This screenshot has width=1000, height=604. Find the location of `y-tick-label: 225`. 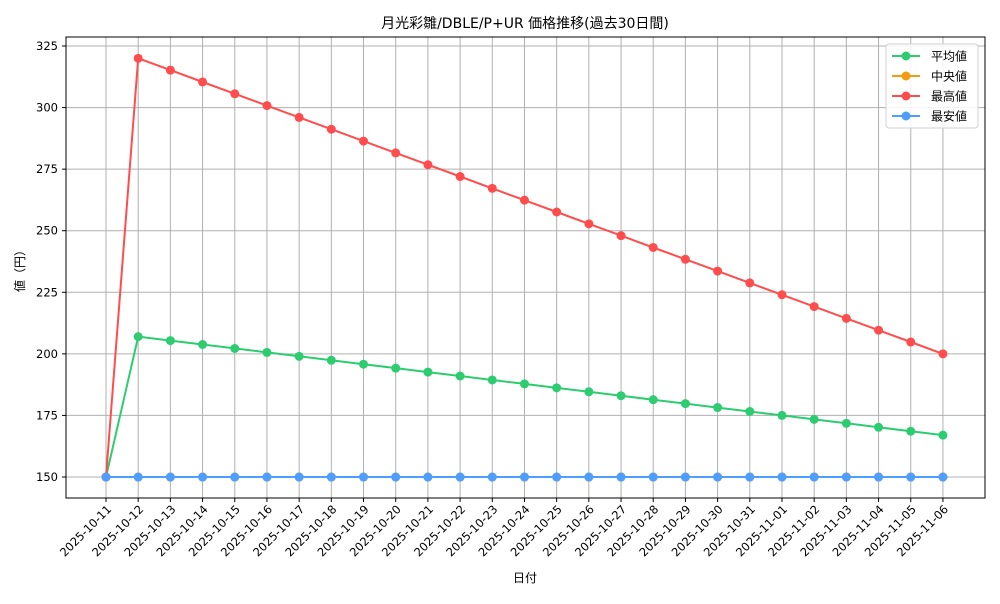

y-tick-label: 225 is located at coordinates (47, 292).